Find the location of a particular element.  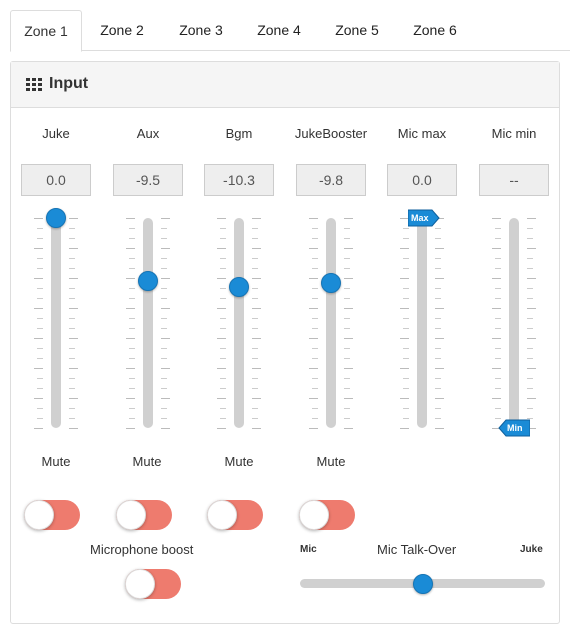

tab-zone-1: Zone 1 is located at coordinates (46, 31).